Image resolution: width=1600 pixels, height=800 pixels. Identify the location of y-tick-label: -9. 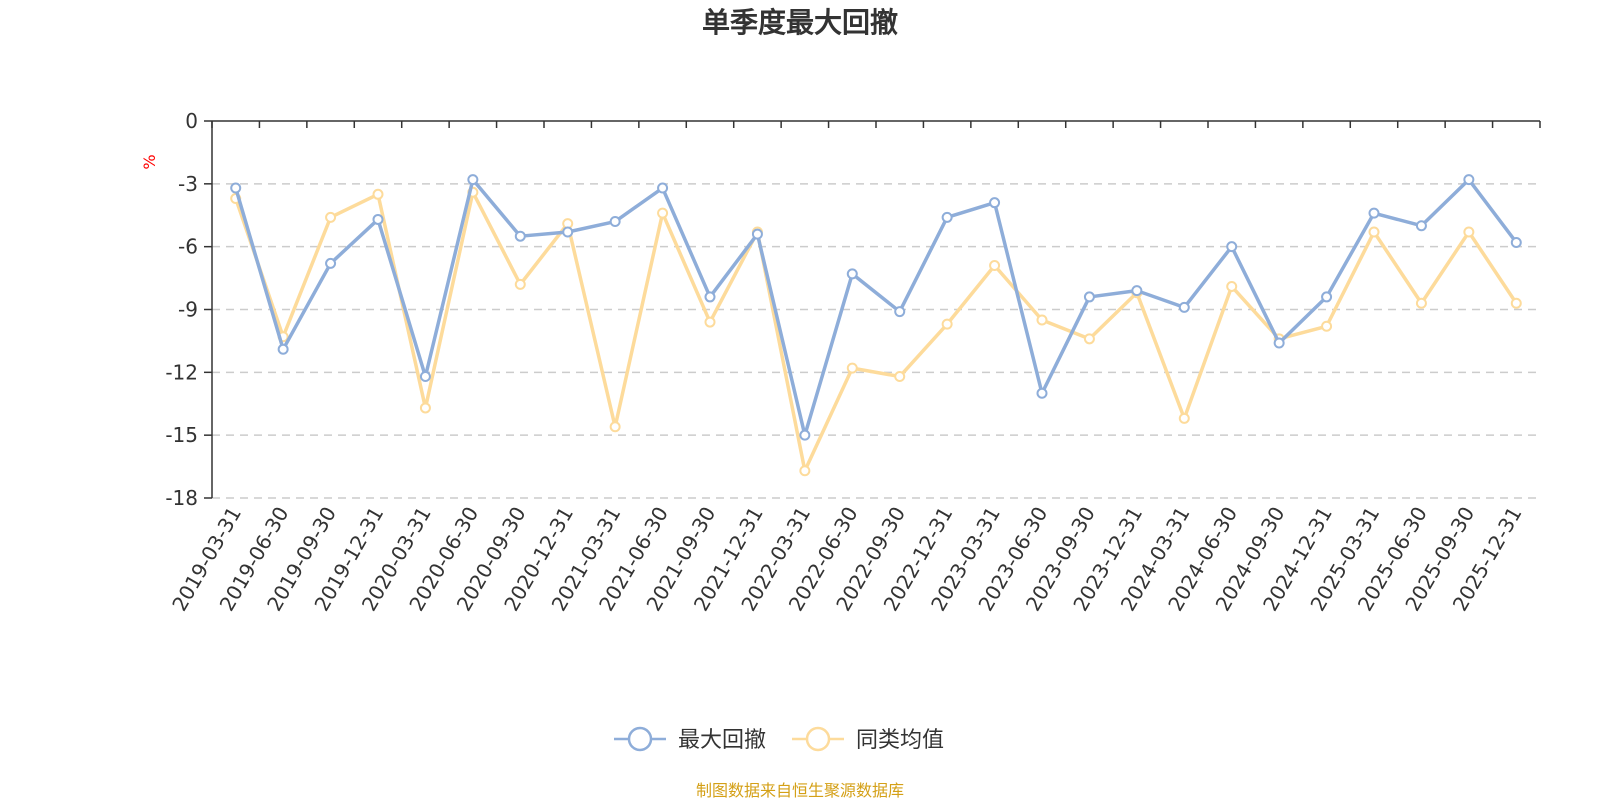
(188, 310).